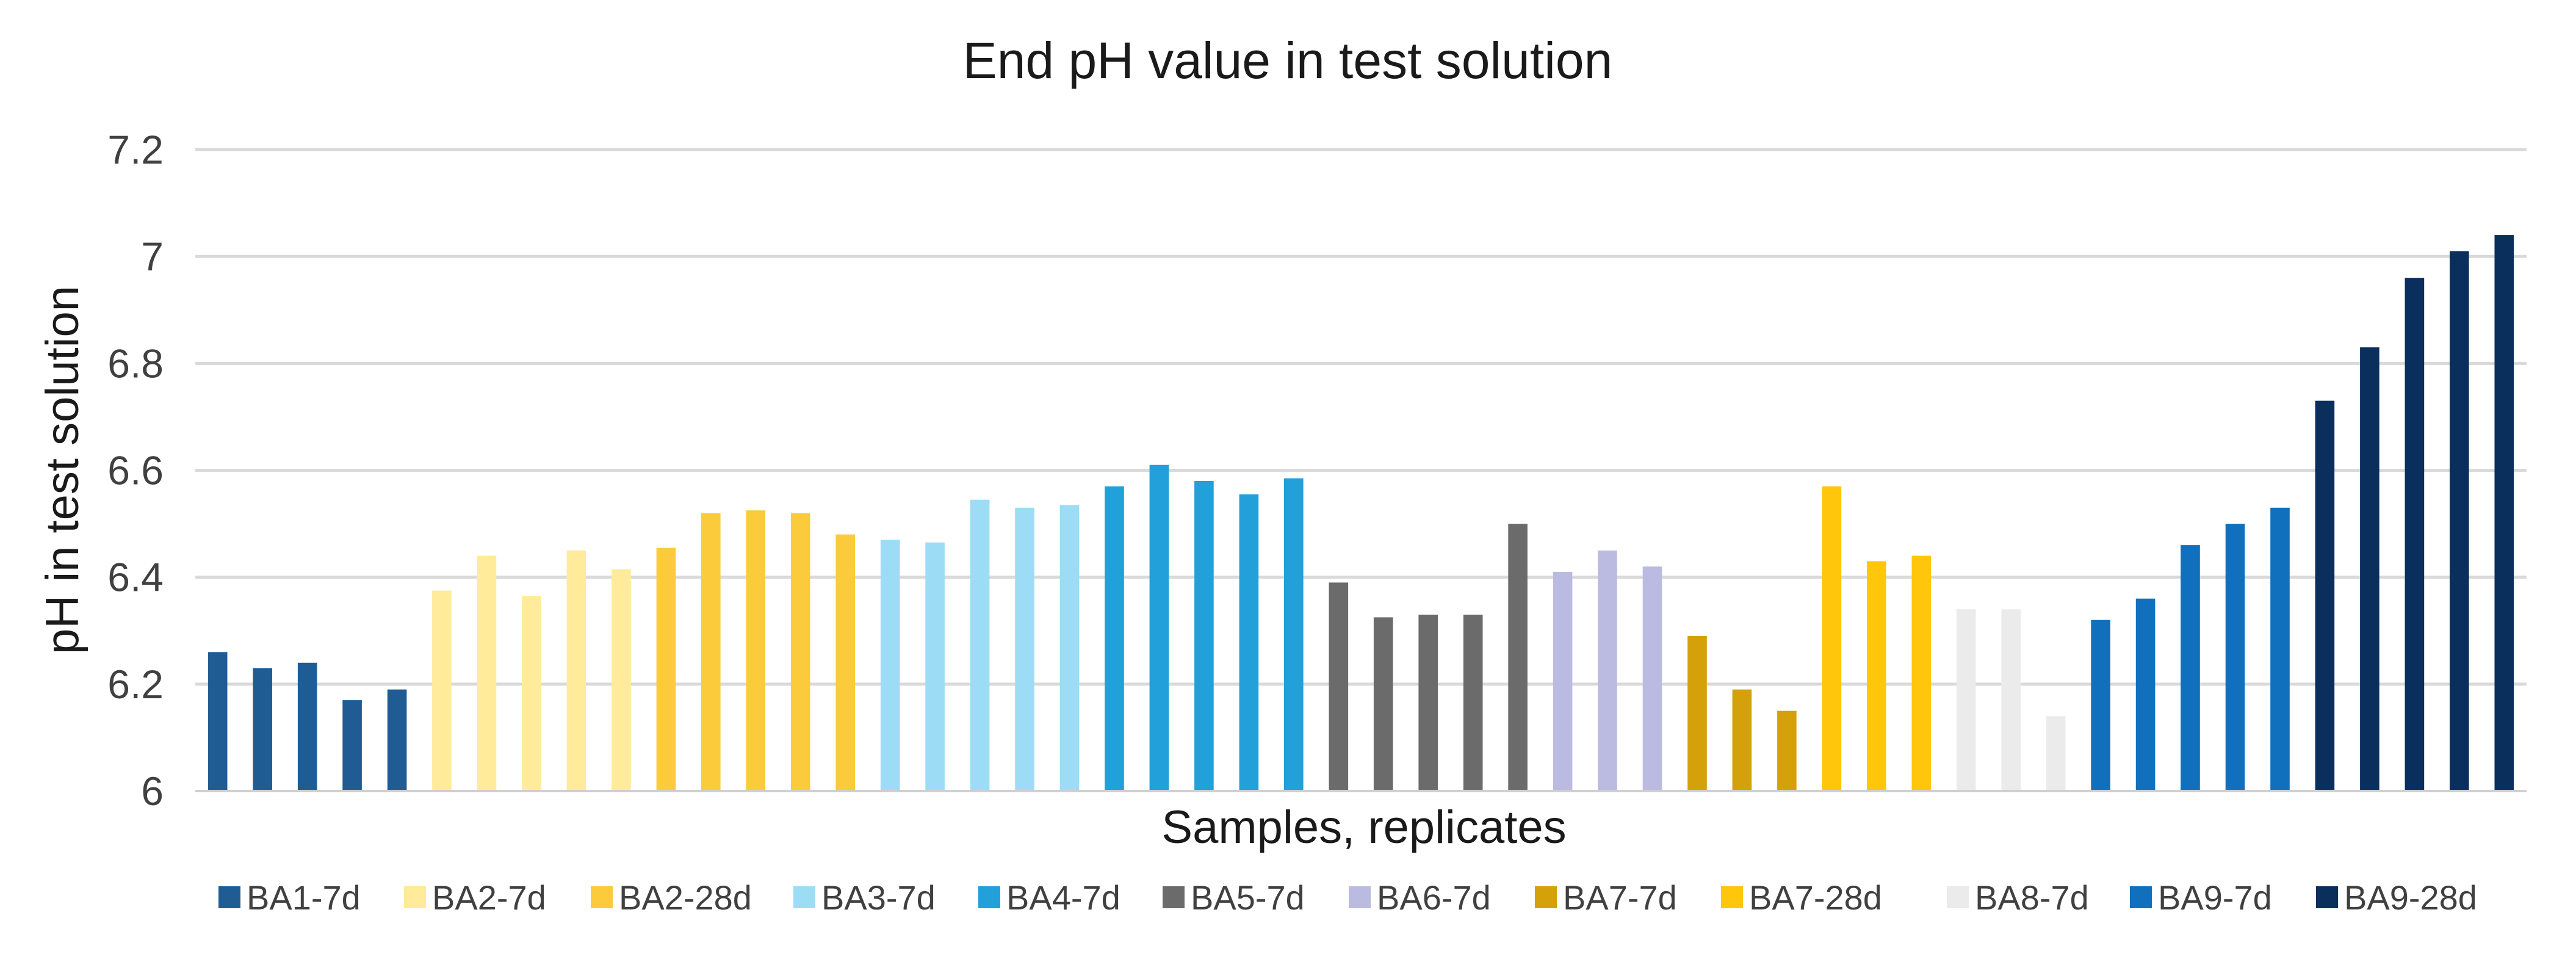 This screenshot has height=965, width=2576. What do you see at coordinates (135, 577) in the screenshot?
I see `y-tick-label: 6.4` at bounding box center [135, 577].